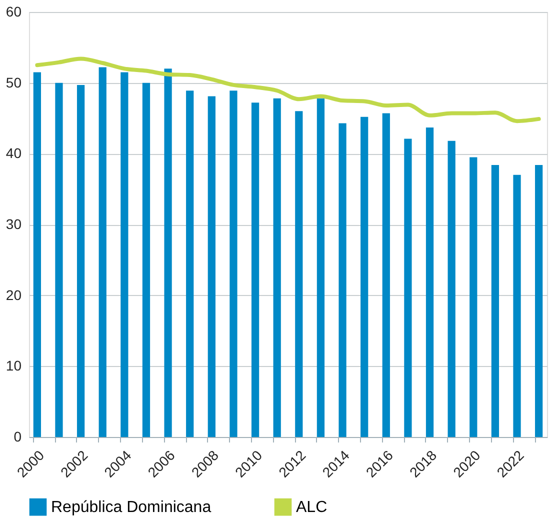 This screenshot has height=523, width=553. What do you see at coordinates (14, 294) in the screenshot?
I see `y-tick-label: 20` at bounding box center [14, 294].